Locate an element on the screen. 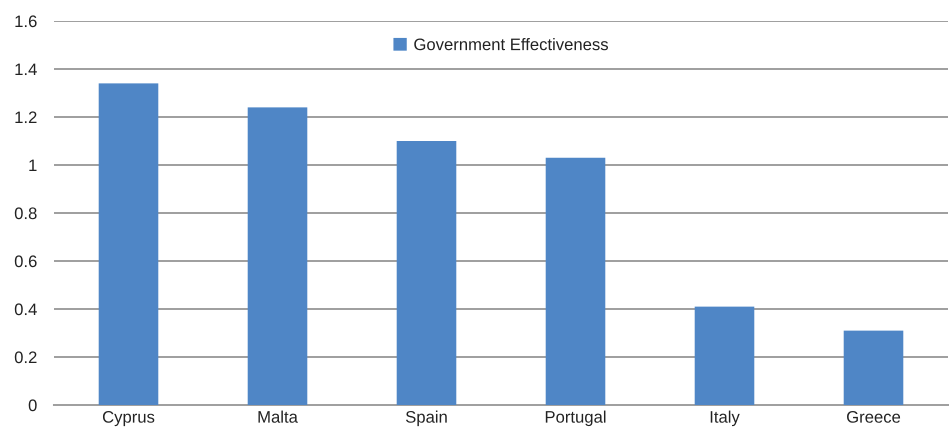  x-tick-label: Spain is located at coordinates (426, 418).